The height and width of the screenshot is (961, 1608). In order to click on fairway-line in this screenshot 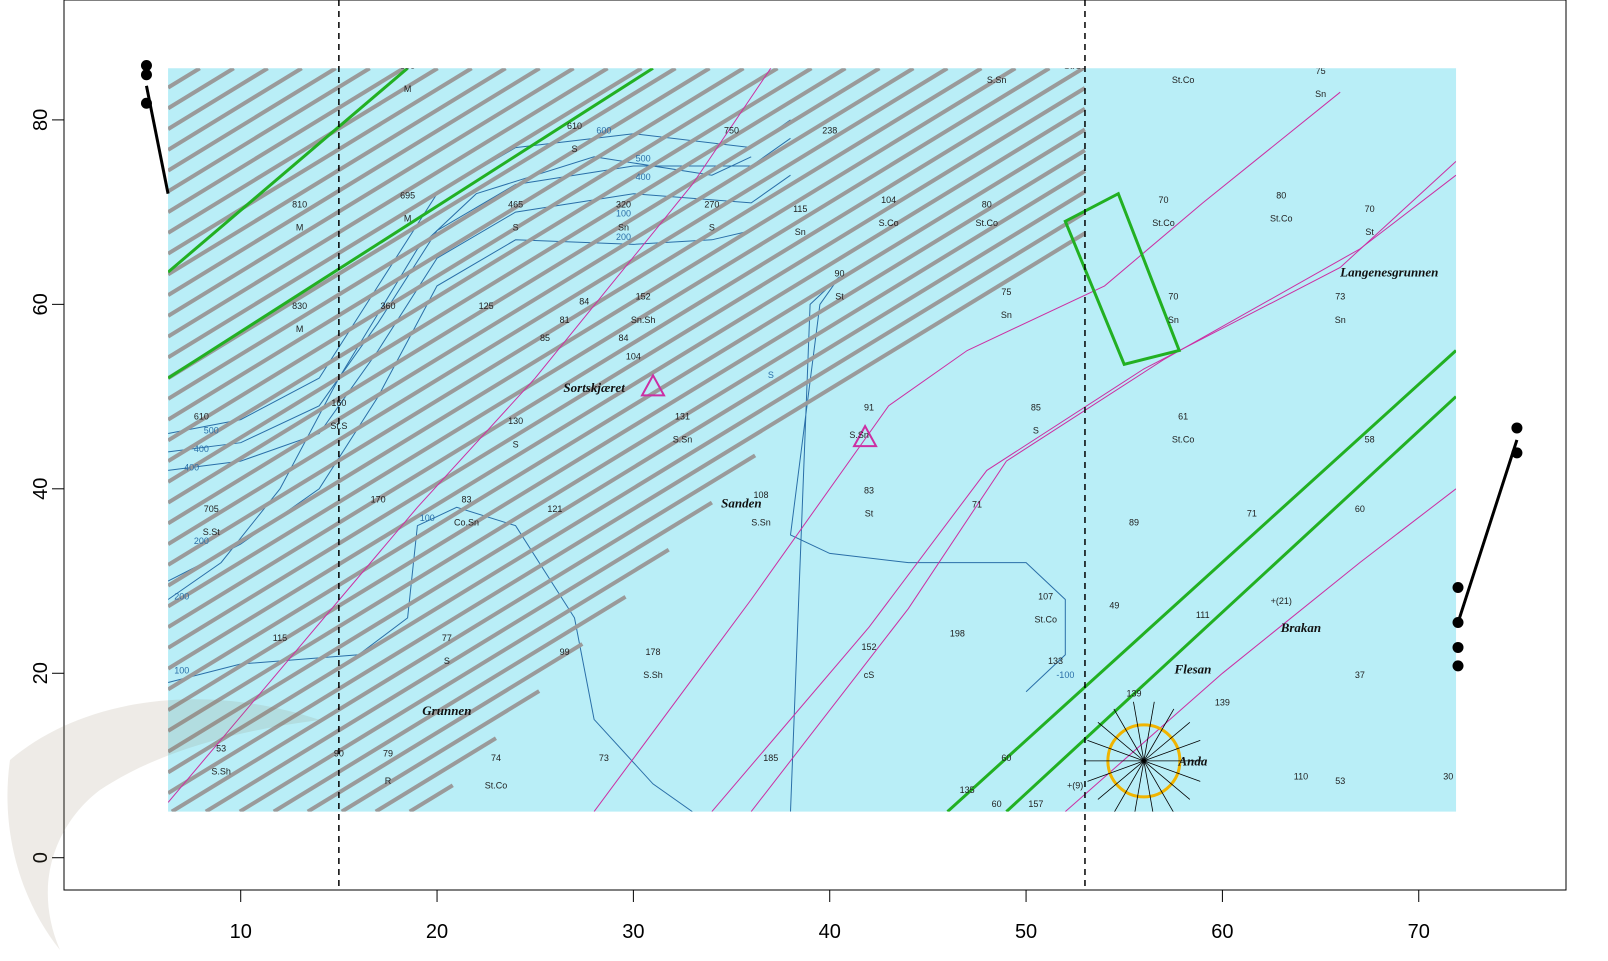, I will do `click(1260, 650)`.